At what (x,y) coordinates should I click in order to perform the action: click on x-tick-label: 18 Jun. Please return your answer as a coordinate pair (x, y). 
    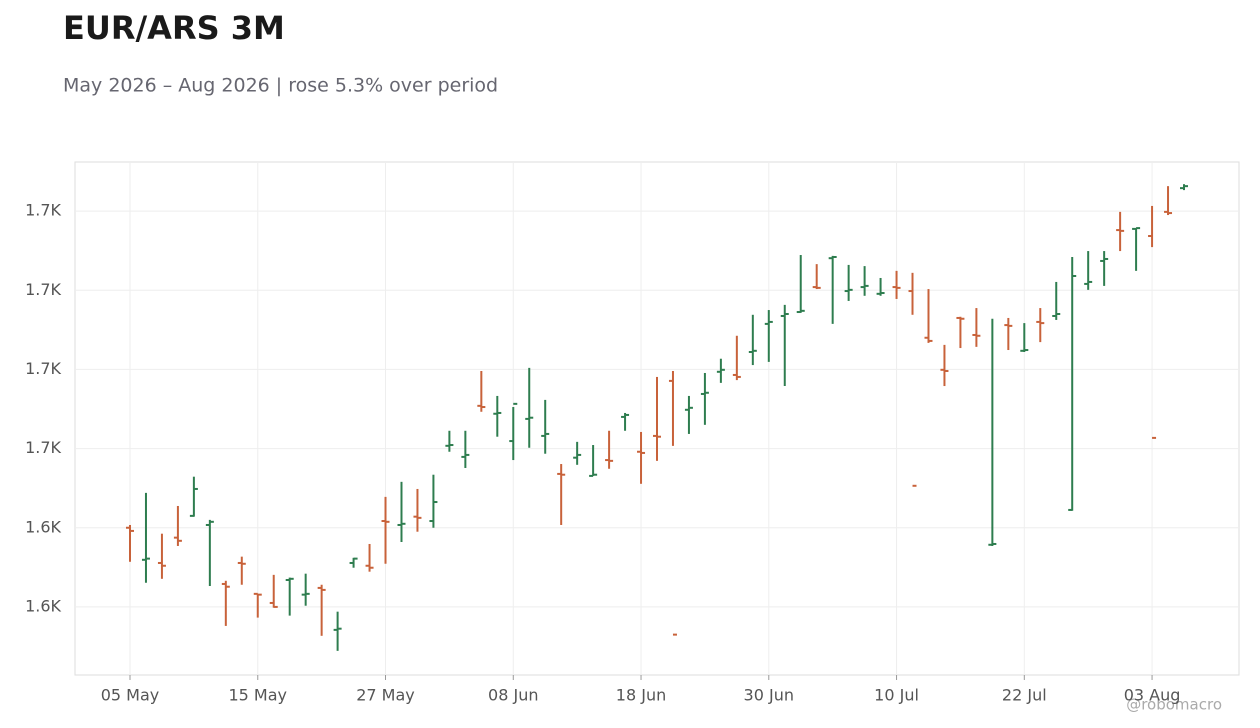
    Looking at the image, I should click on (641, 695).